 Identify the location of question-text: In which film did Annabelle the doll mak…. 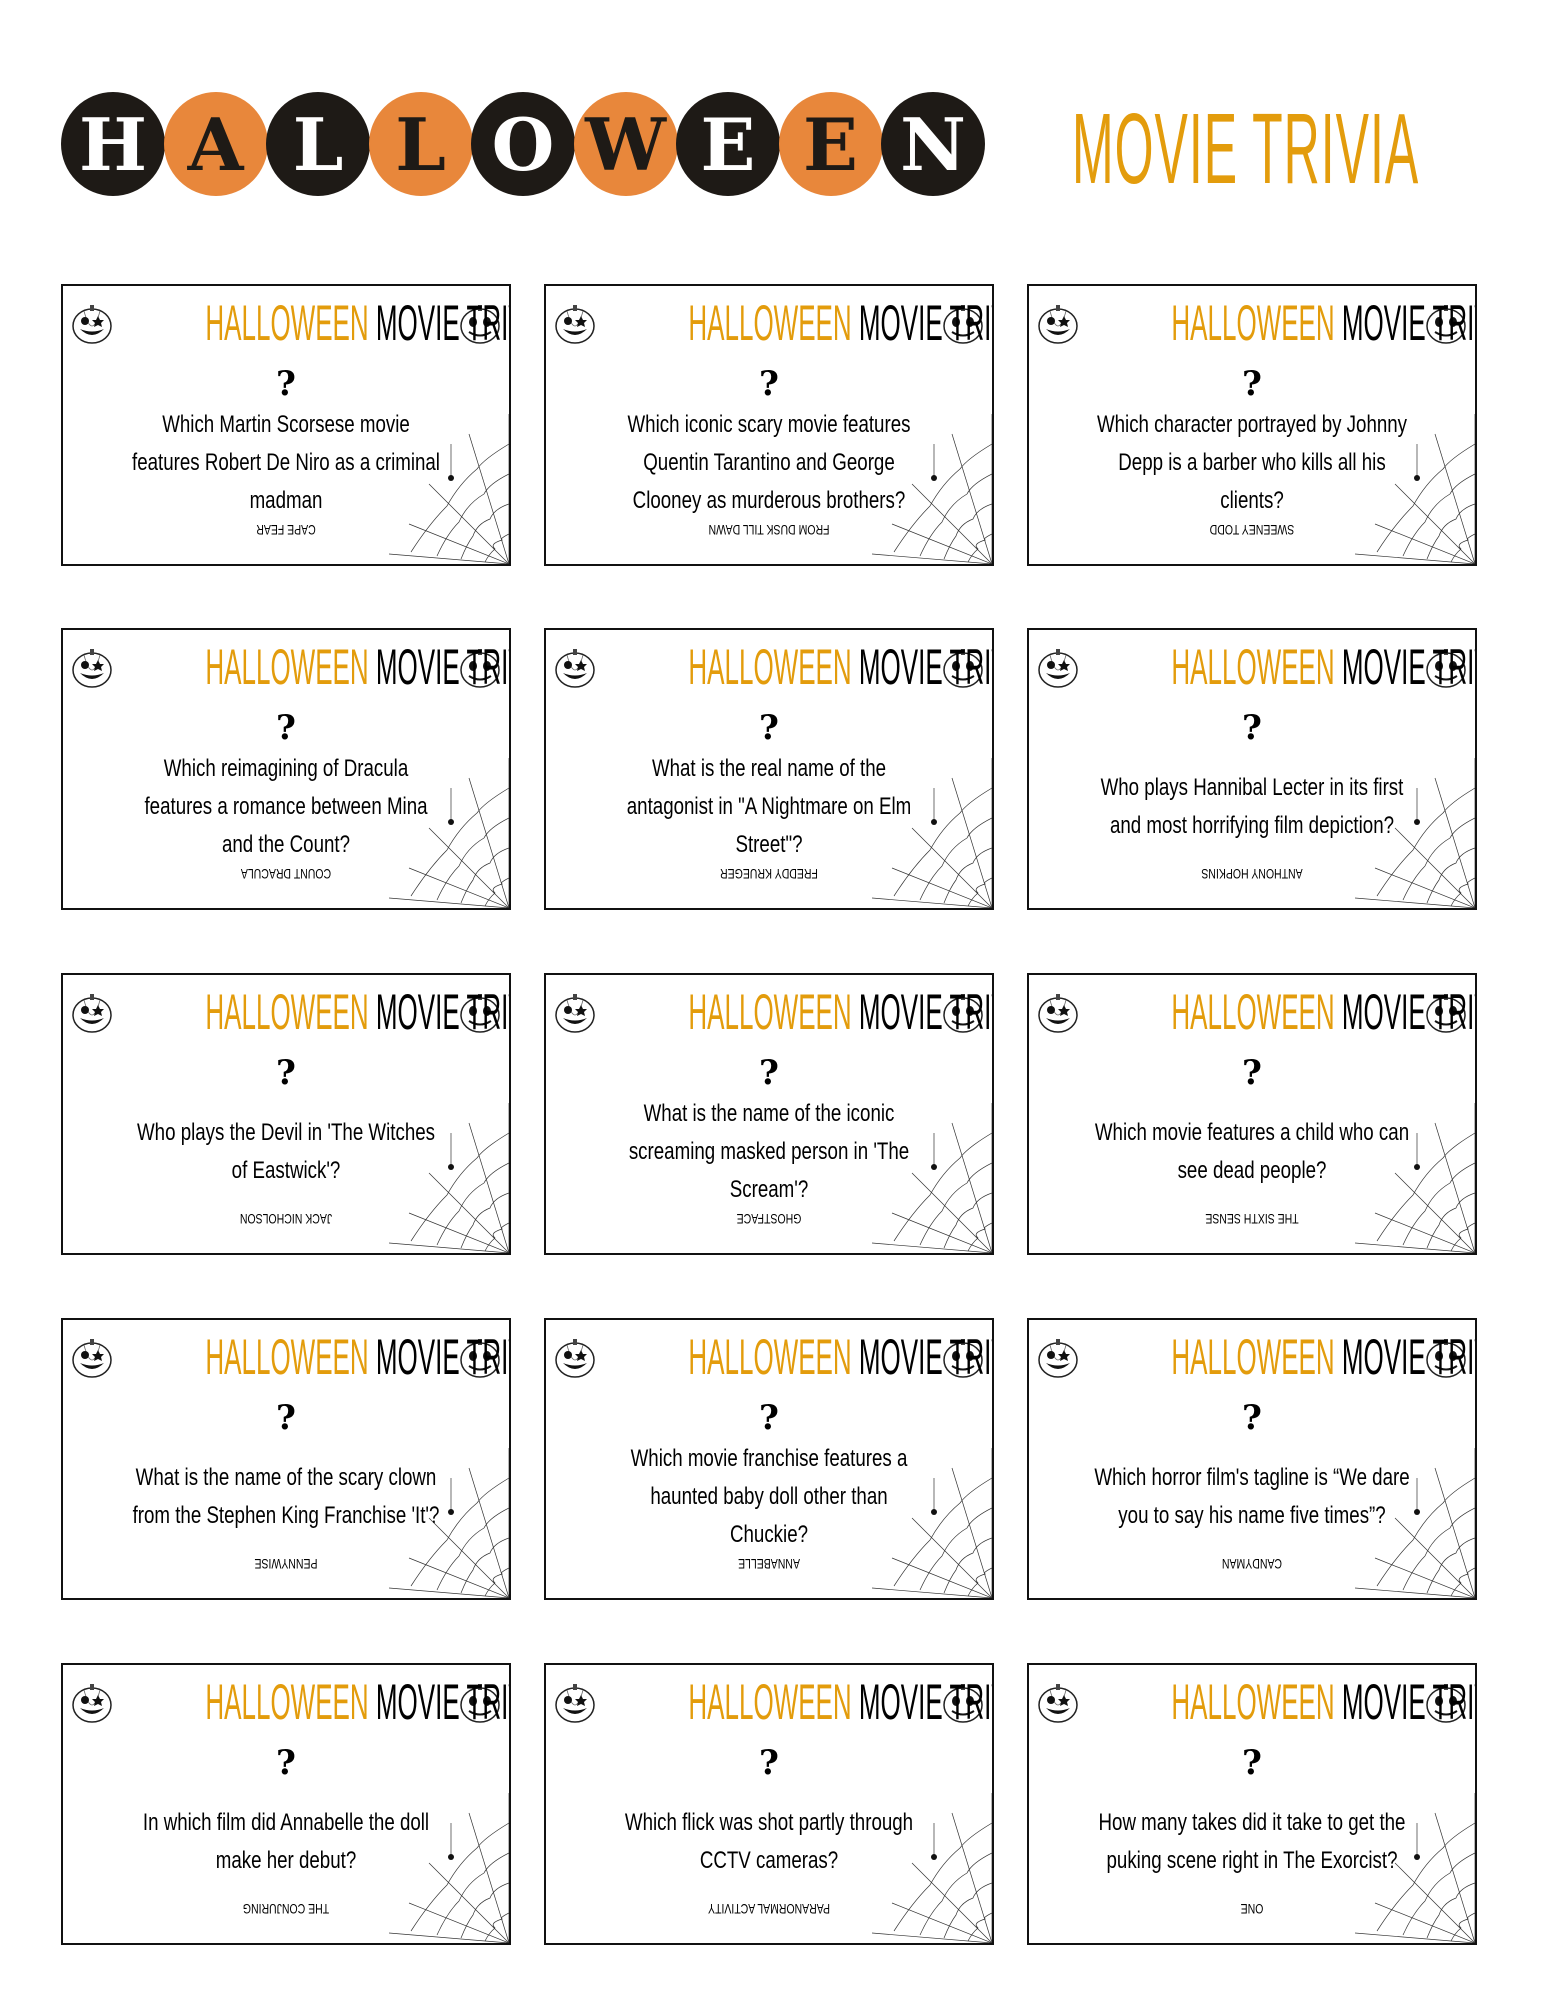
(286, 1842).